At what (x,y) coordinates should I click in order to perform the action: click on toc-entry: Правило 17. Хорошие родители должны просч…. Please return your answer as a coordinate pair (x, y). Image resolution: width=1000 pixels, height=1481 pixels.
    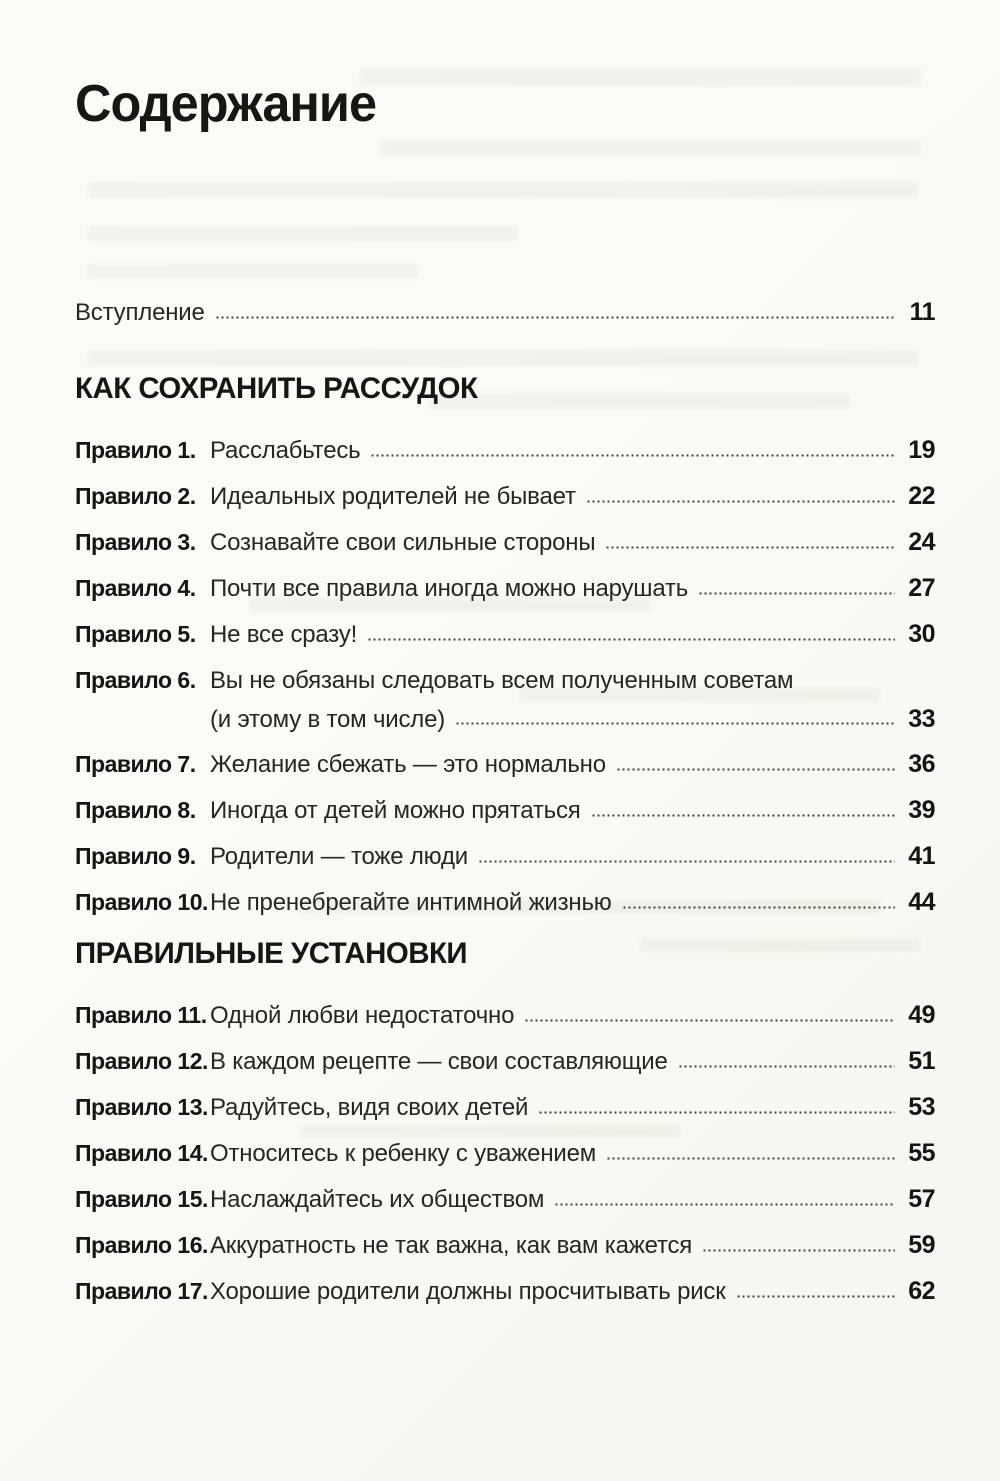
    Looking at the image, I should click on (505, 1291).